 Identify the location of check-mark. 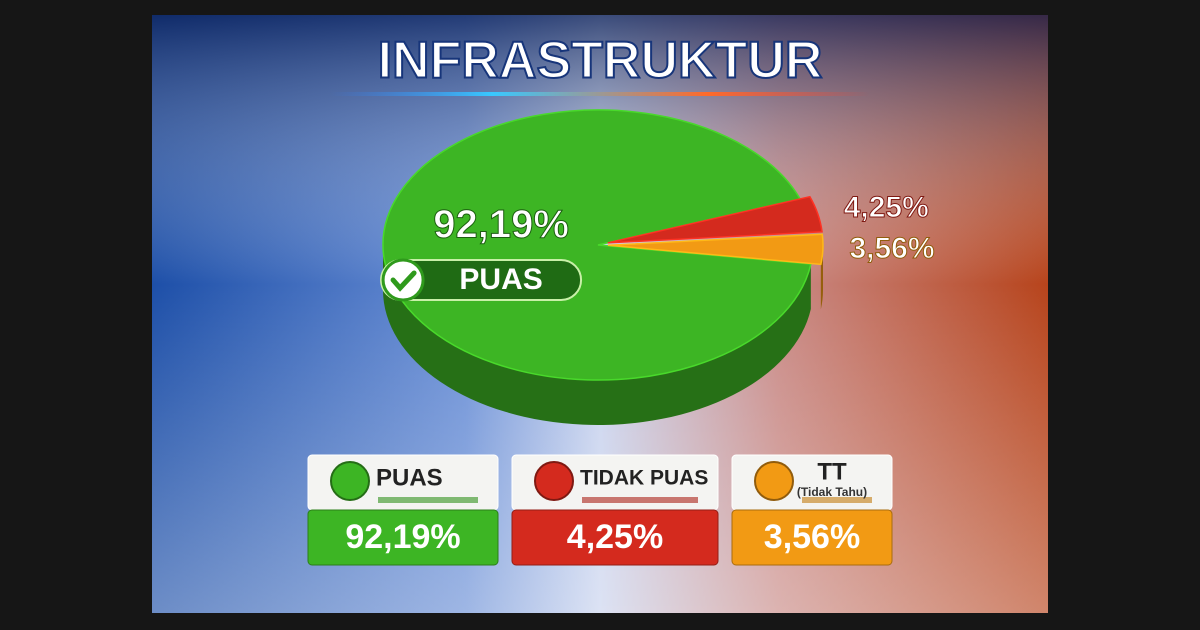
(403, 281).